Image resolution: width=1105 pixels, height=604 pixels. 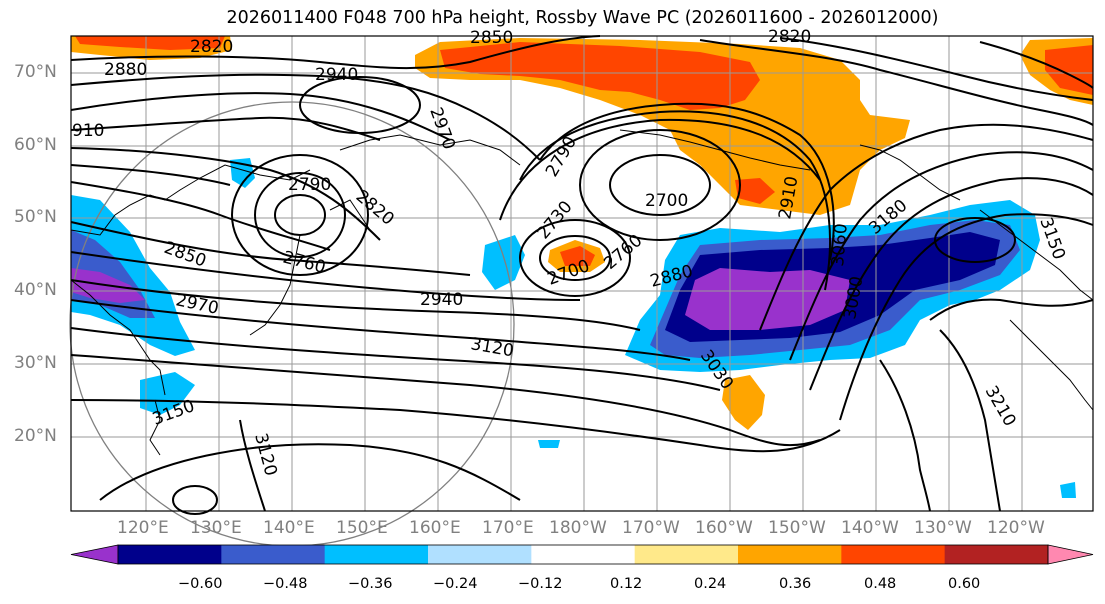 What do you see at coordinates (870, 528) in the screenshot?
I see `longitude-label: 140°W` at bounding box center [870, 528].